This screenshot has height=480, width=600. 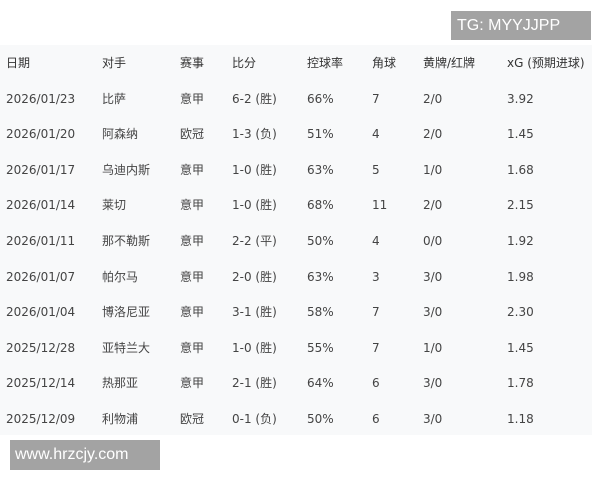 What do you see at coordinates (325, 63) in the screenshot?
I see `header-possession: 控球率` at bounding box center [325, 63].